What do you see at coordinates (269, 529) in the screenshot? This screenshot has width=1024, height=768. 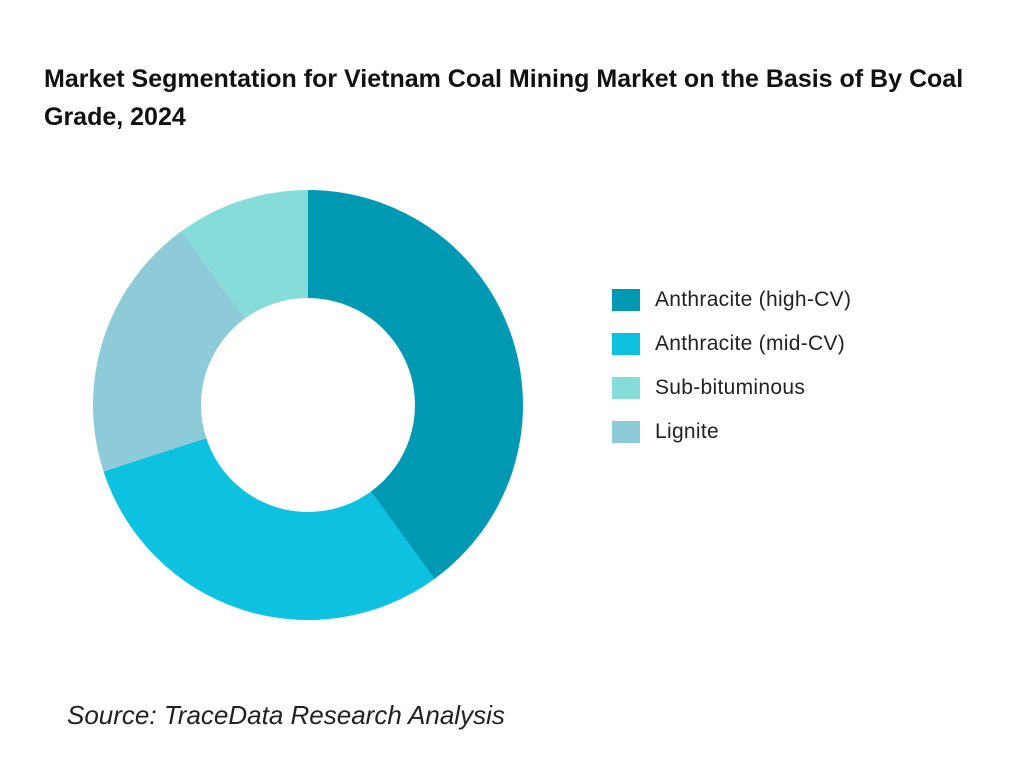 I see `donut-slice-anthracite-mid-cv` at bounding box center [269, 529].